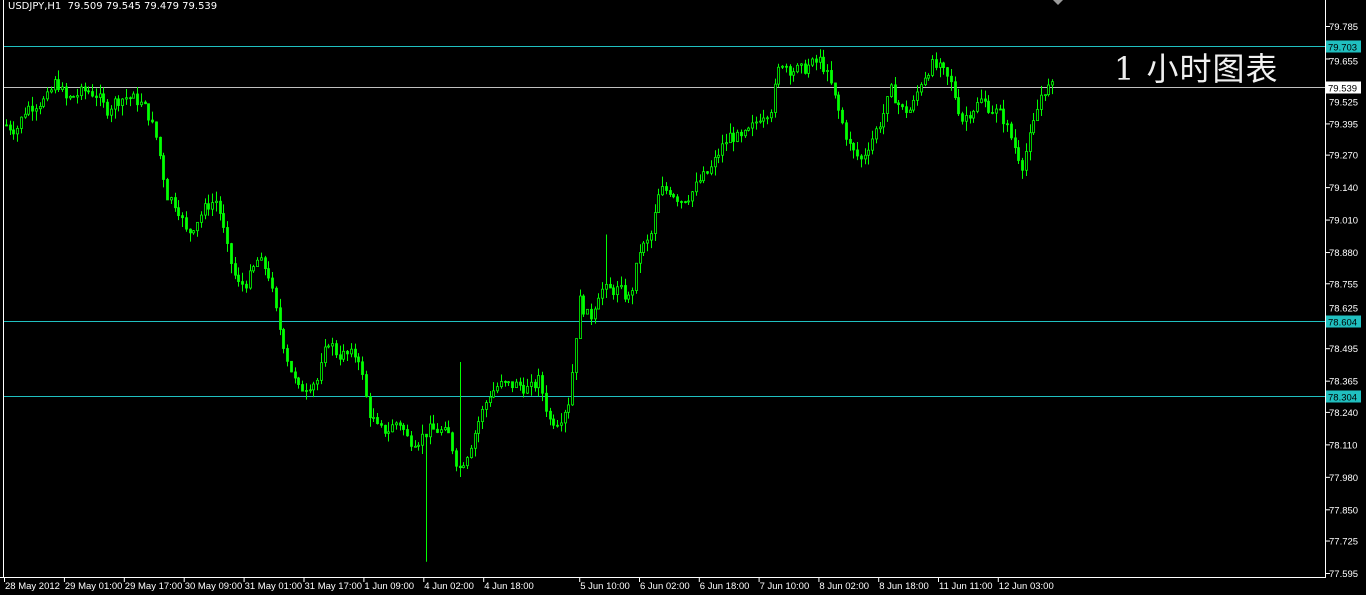  What do you see at coordinates (785, 586) in the screenshot?
I see `time-tick-label: 7 Jun 10:00` at bounding box center [785, 586].